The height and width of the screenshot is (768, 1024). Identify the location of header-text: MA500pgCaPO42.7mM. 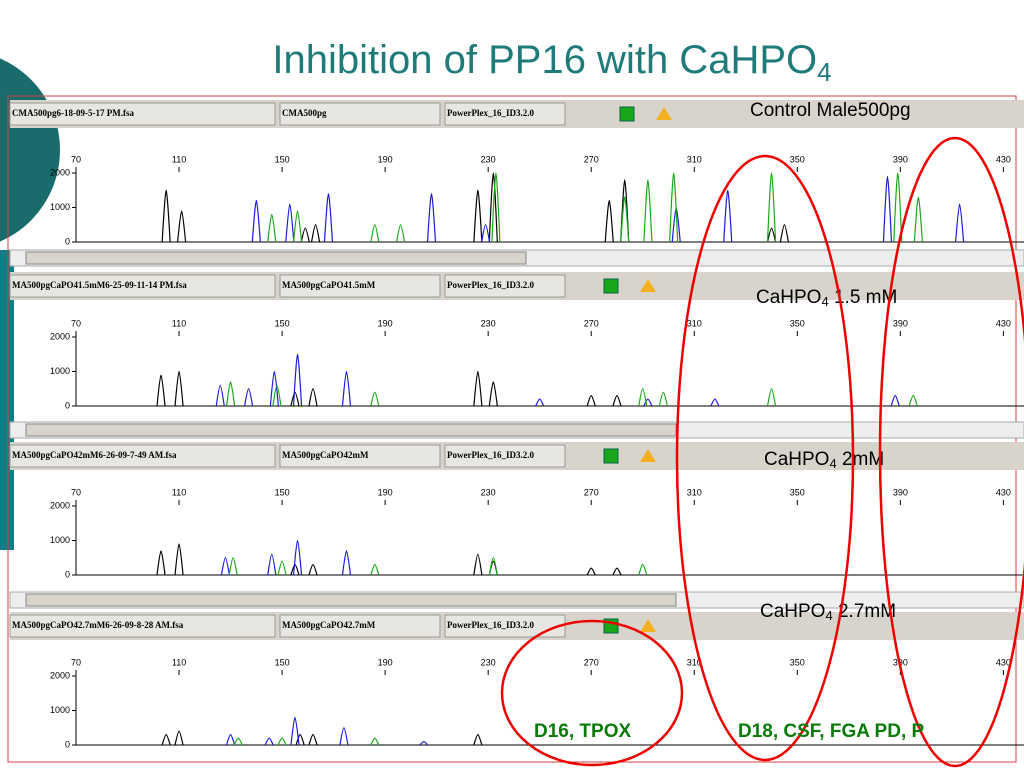
(329, 625).